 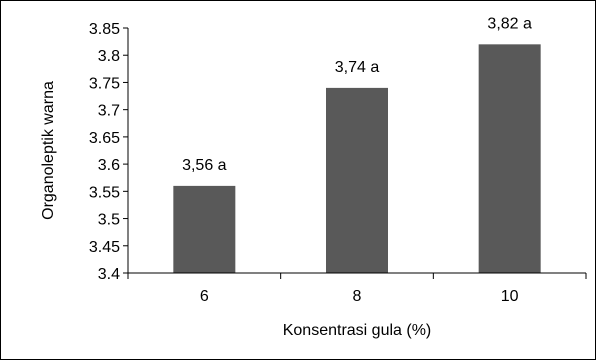 What do you see at coordinates (48, 150) in the screenshot?
I see `y-axis-title: Organoleptik warna` at bounding box center [48, 150].